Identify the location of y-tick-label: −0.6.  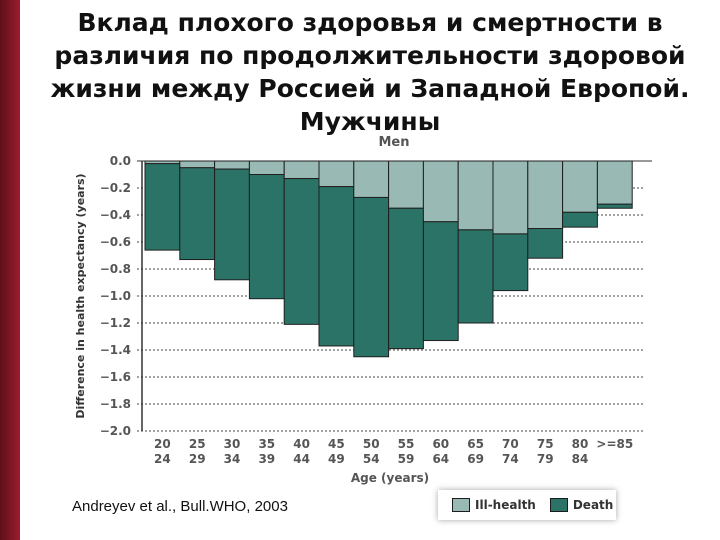
(115, 242).